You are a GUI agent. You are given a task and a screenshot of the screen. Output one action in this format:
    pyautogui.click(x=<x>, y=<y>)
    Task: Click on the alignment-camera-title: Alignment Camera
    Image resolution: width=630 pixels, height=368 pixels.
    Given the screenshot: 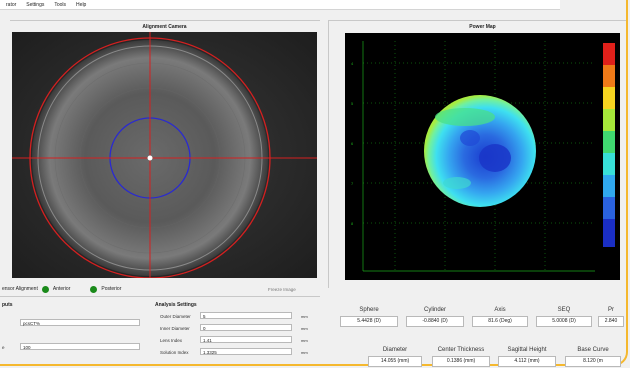 What is the action you would take?
    pyautogui.click(x=164, y=27)
    